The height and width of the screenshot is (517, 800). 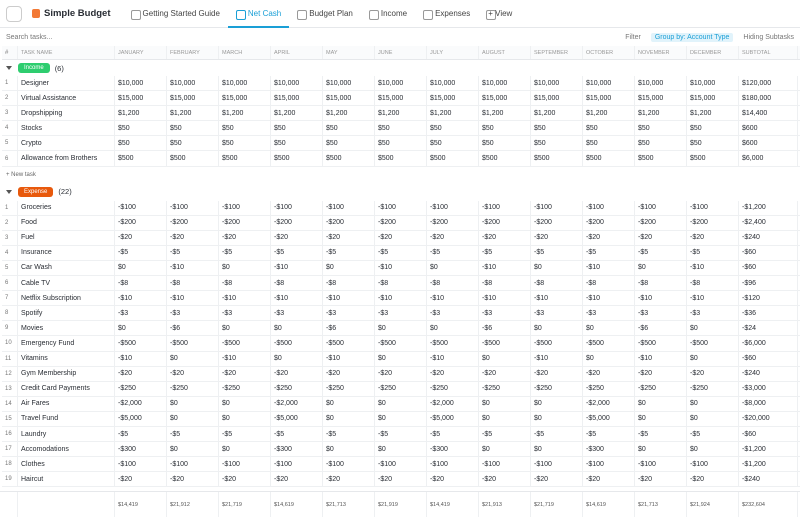 I want to click on total: $232,604, so click(x=768, y=504).